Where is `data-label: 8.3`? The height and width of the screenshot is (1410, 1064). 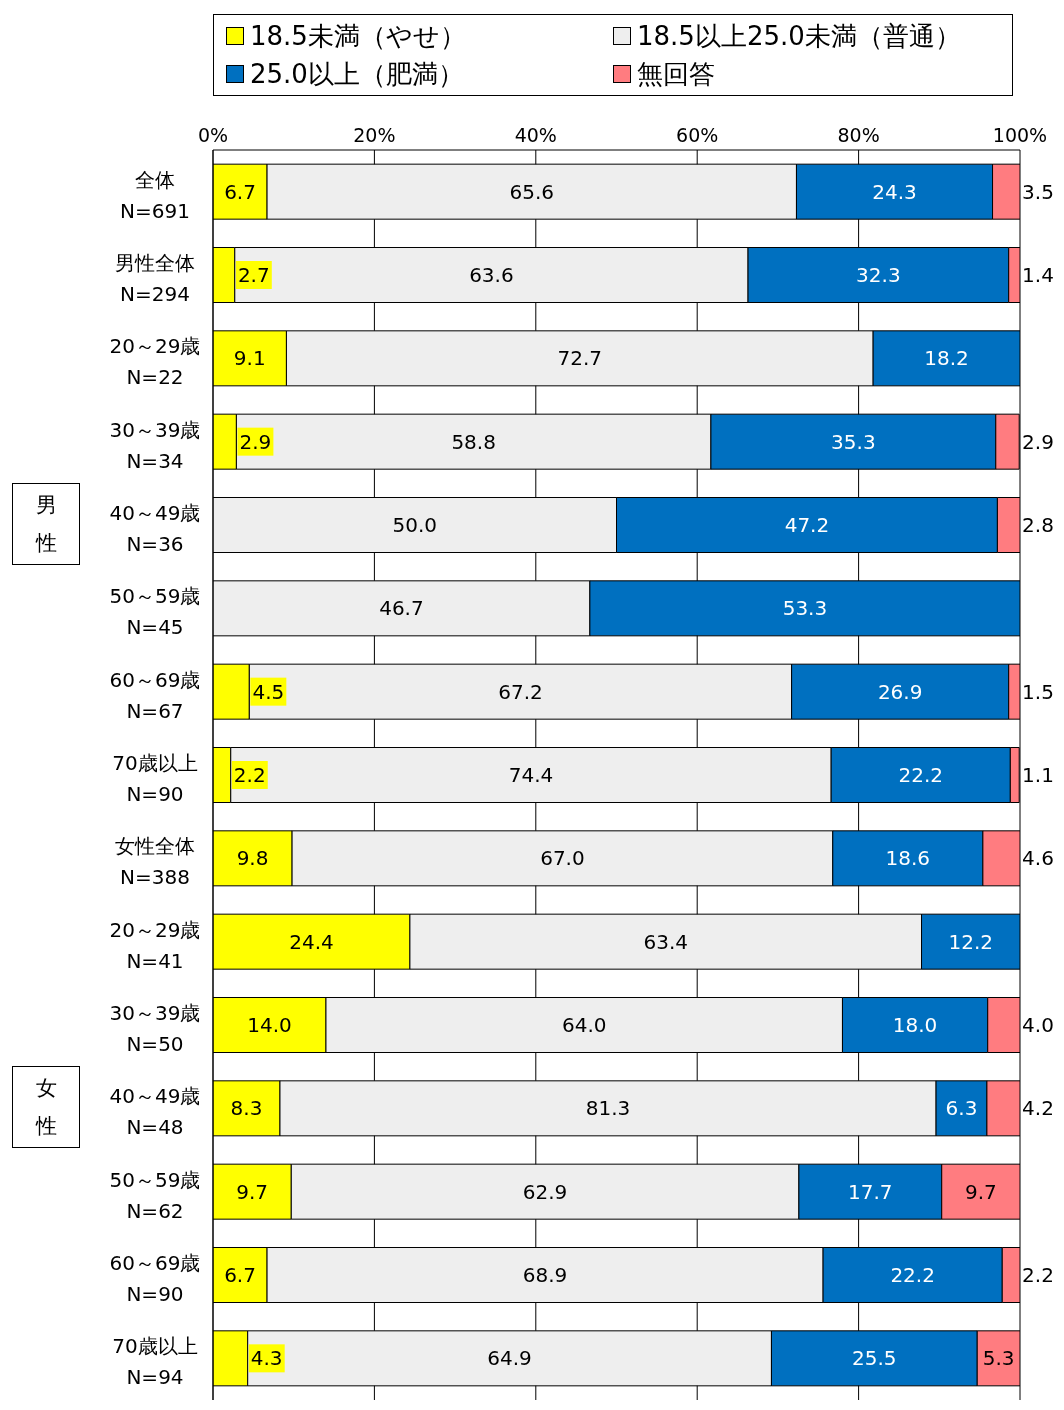 data-label: 8.3 is located at coordinates (246, 1108).